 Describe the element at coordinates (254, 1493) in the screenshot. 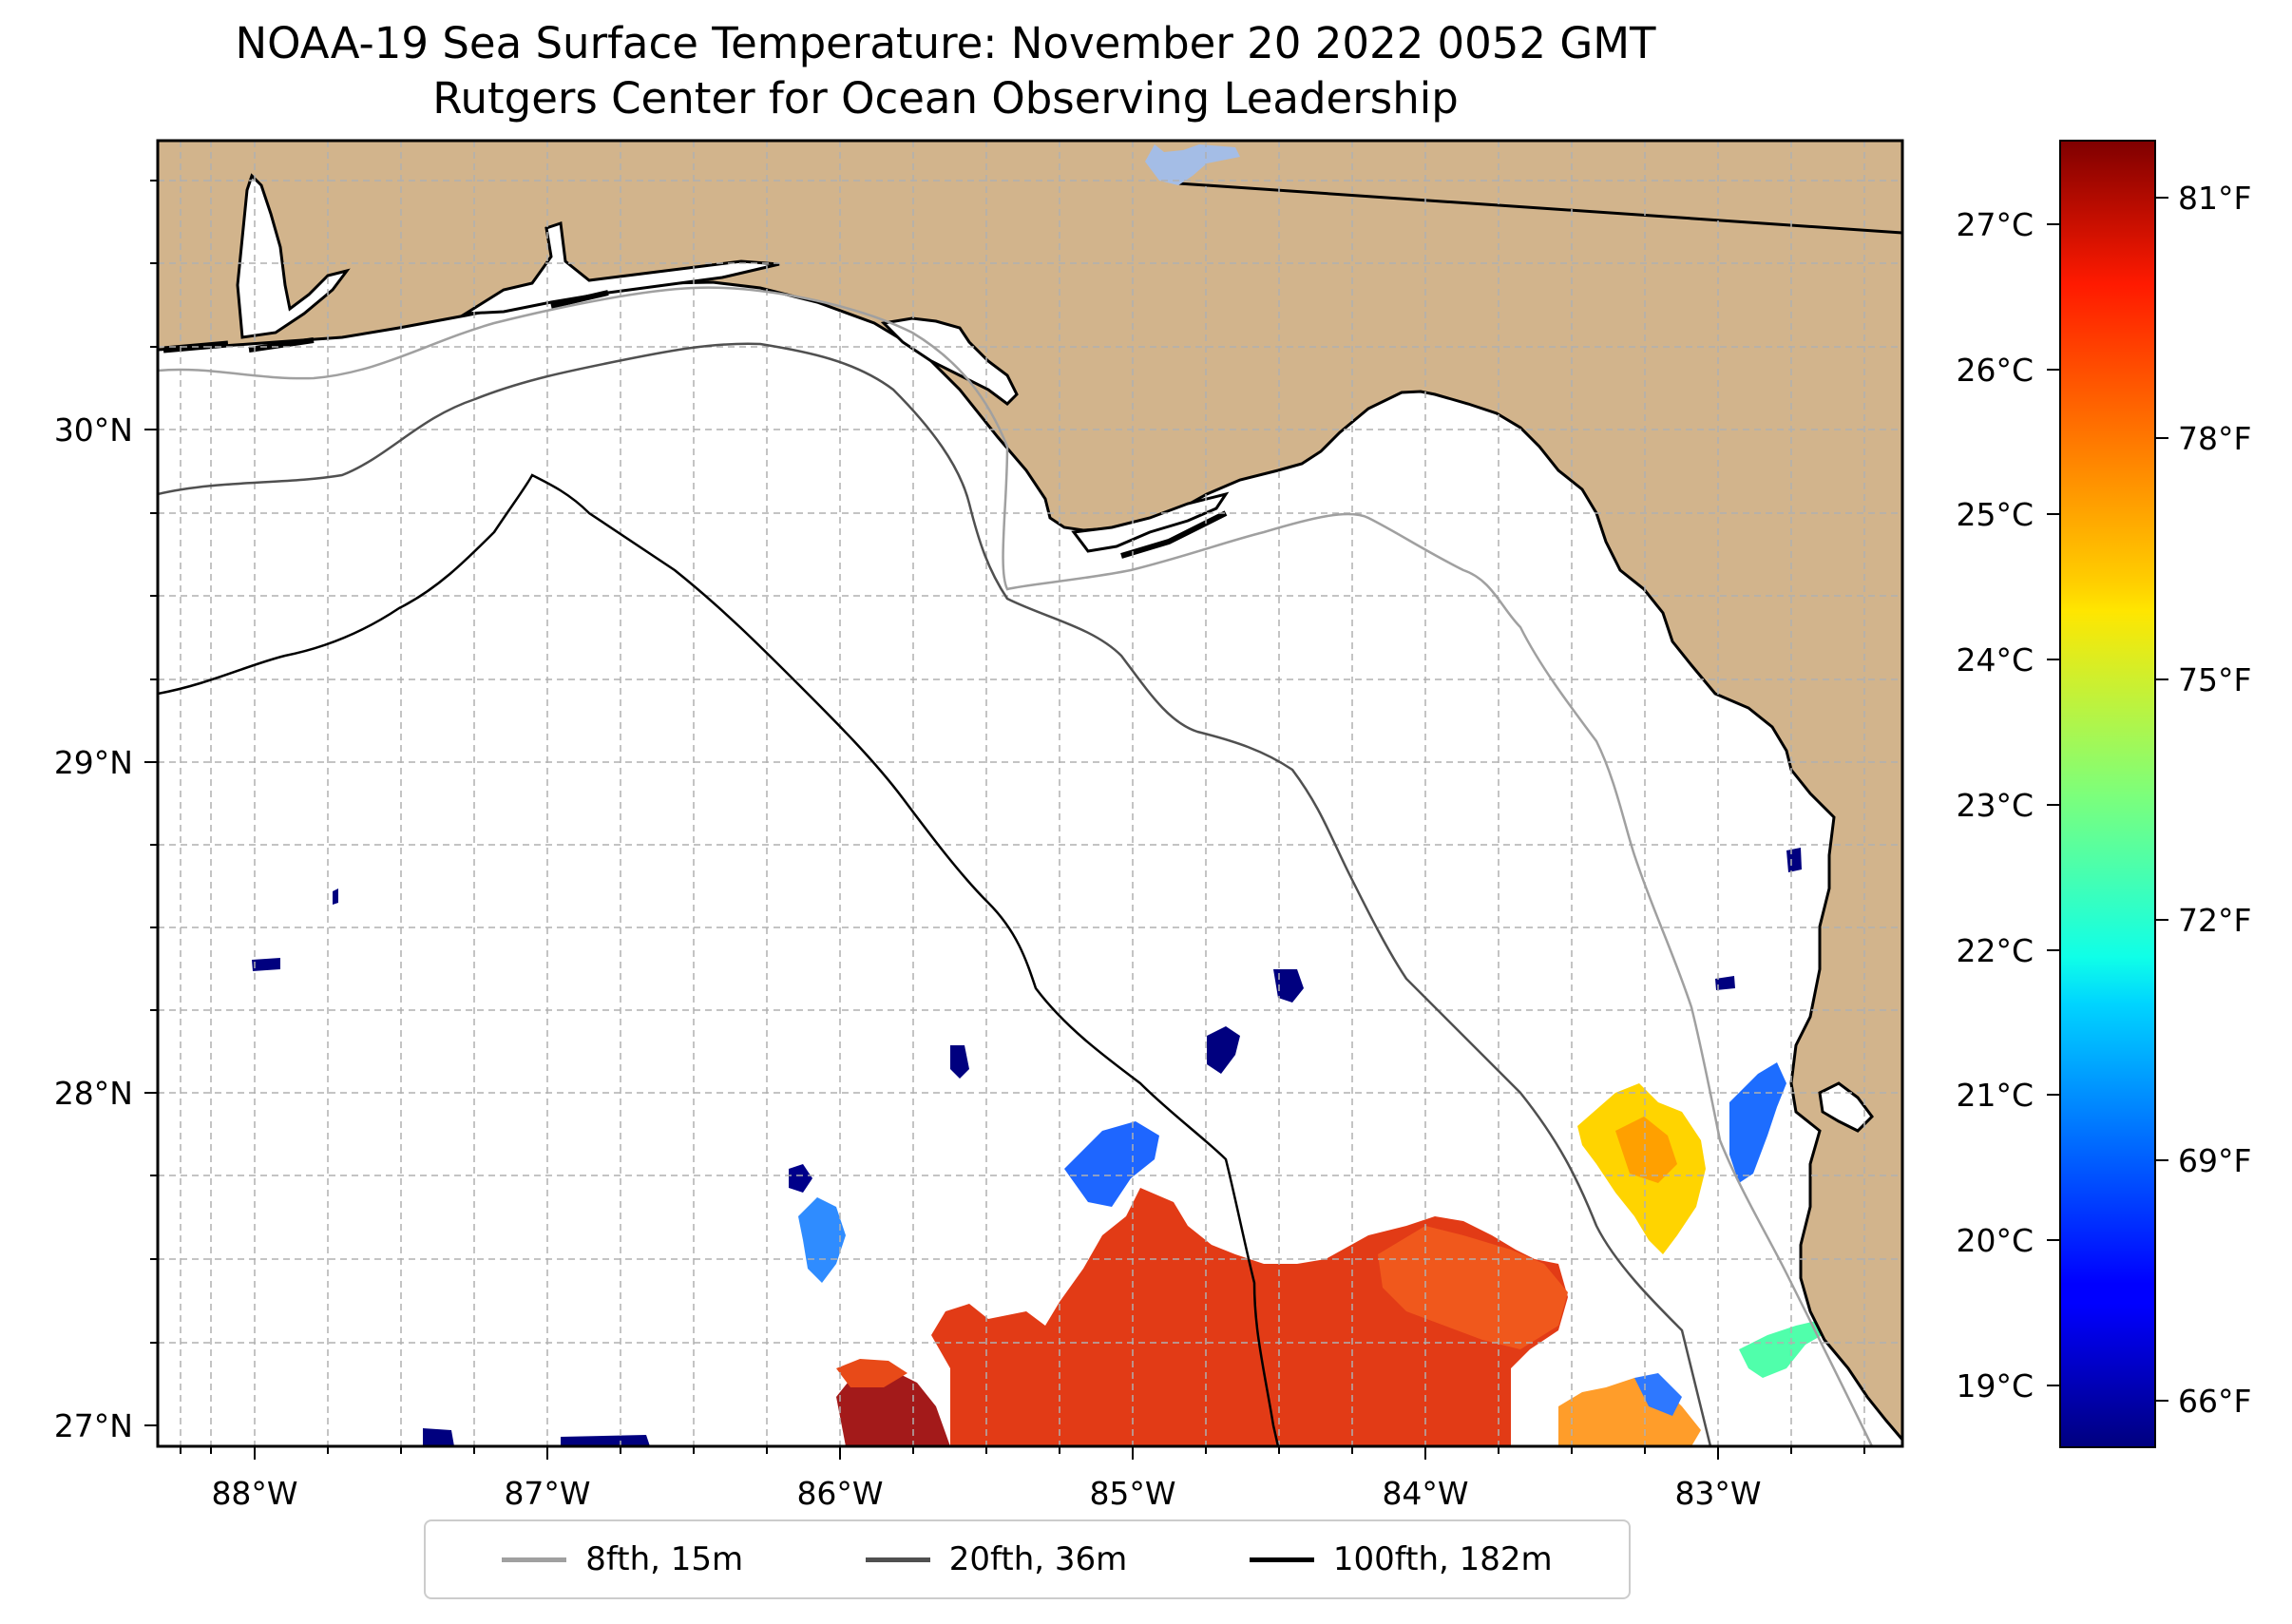

I see `lon-tick-label: 88°W` at that location.